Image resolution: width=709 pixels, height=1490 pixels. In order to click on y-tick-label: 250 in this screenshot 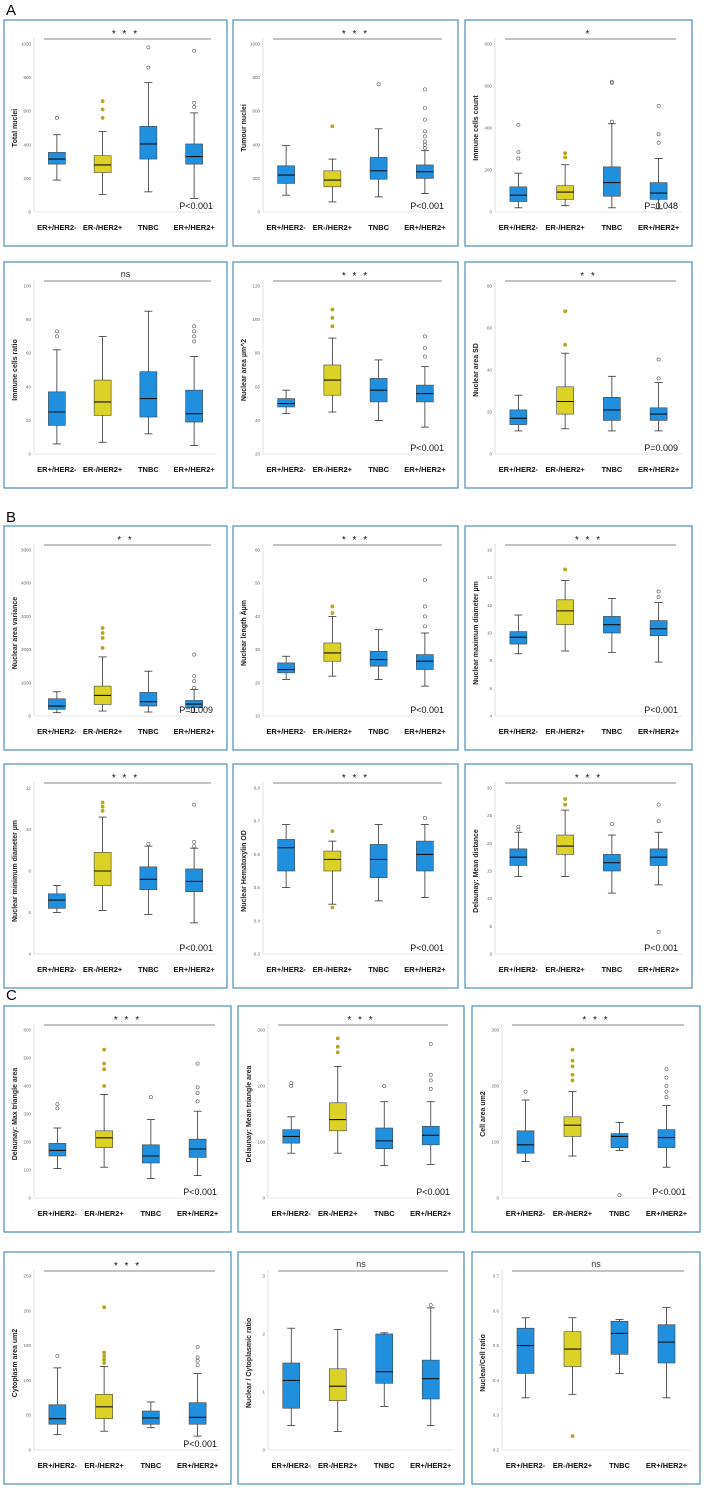, I will do `click(27, 1276)`.